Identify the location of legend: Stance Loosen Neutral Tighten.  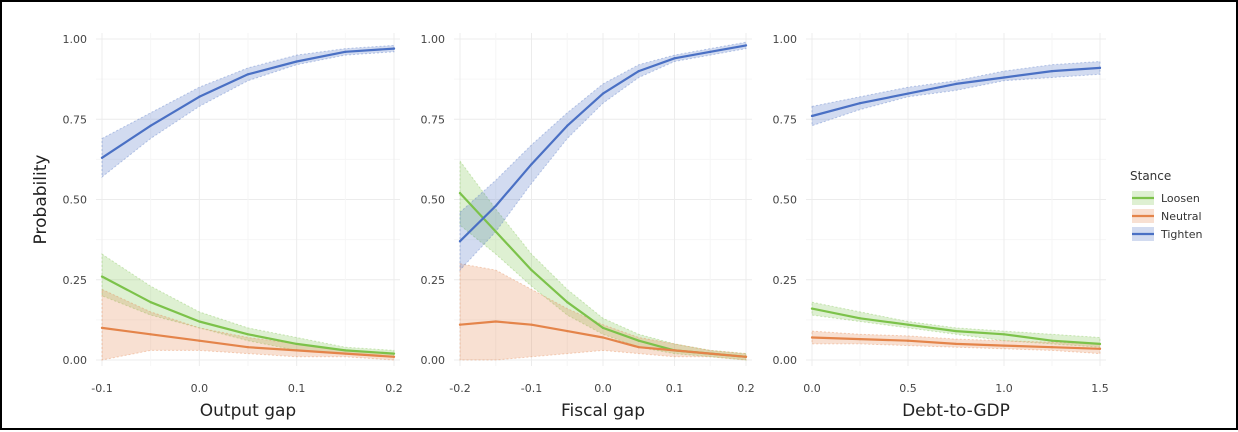
(1166, 205).